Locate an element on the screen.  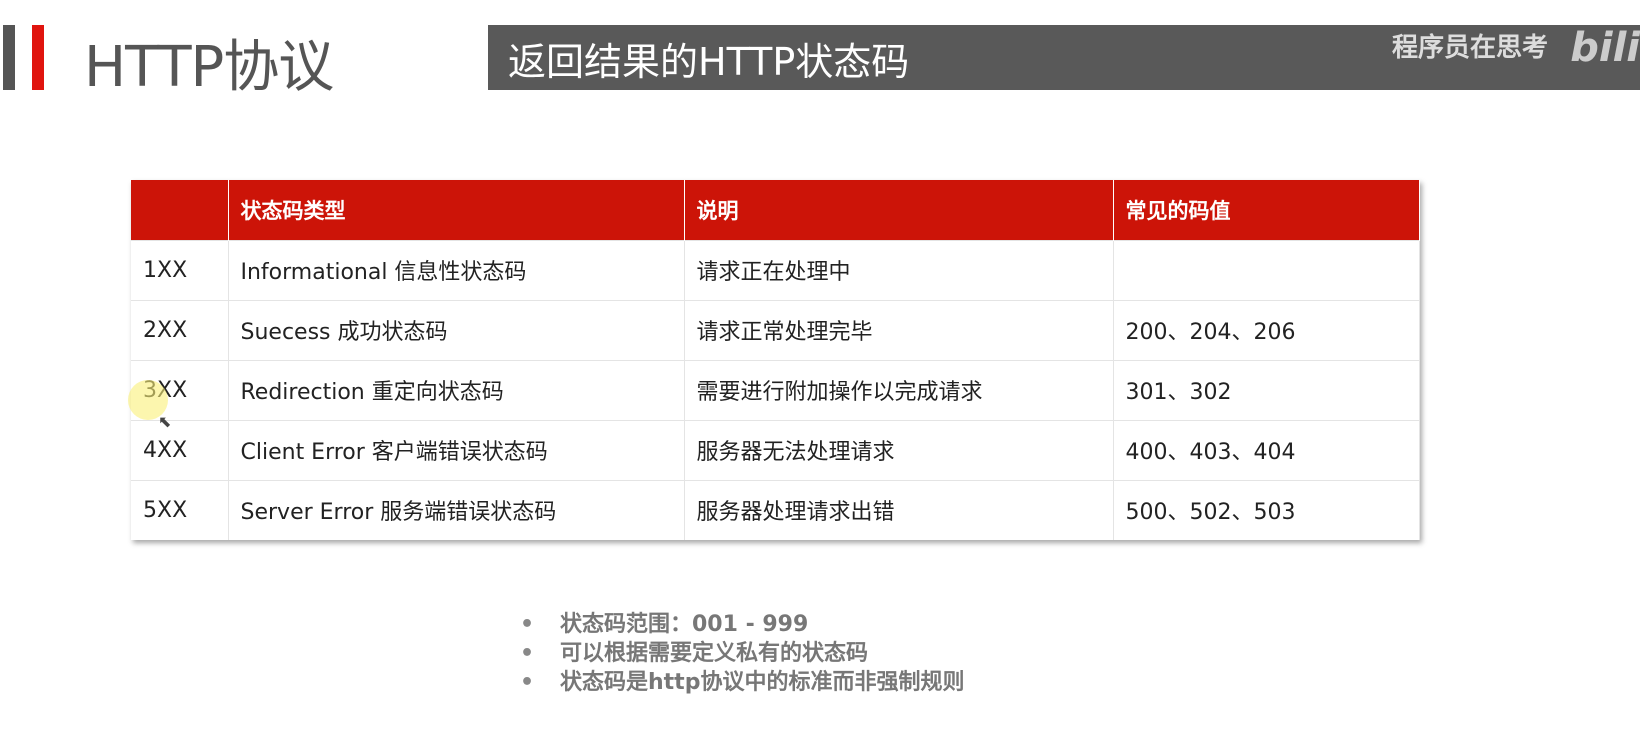
table-cell: 需要进行附加操作以完成请求 is located at coordinates (899, 389).